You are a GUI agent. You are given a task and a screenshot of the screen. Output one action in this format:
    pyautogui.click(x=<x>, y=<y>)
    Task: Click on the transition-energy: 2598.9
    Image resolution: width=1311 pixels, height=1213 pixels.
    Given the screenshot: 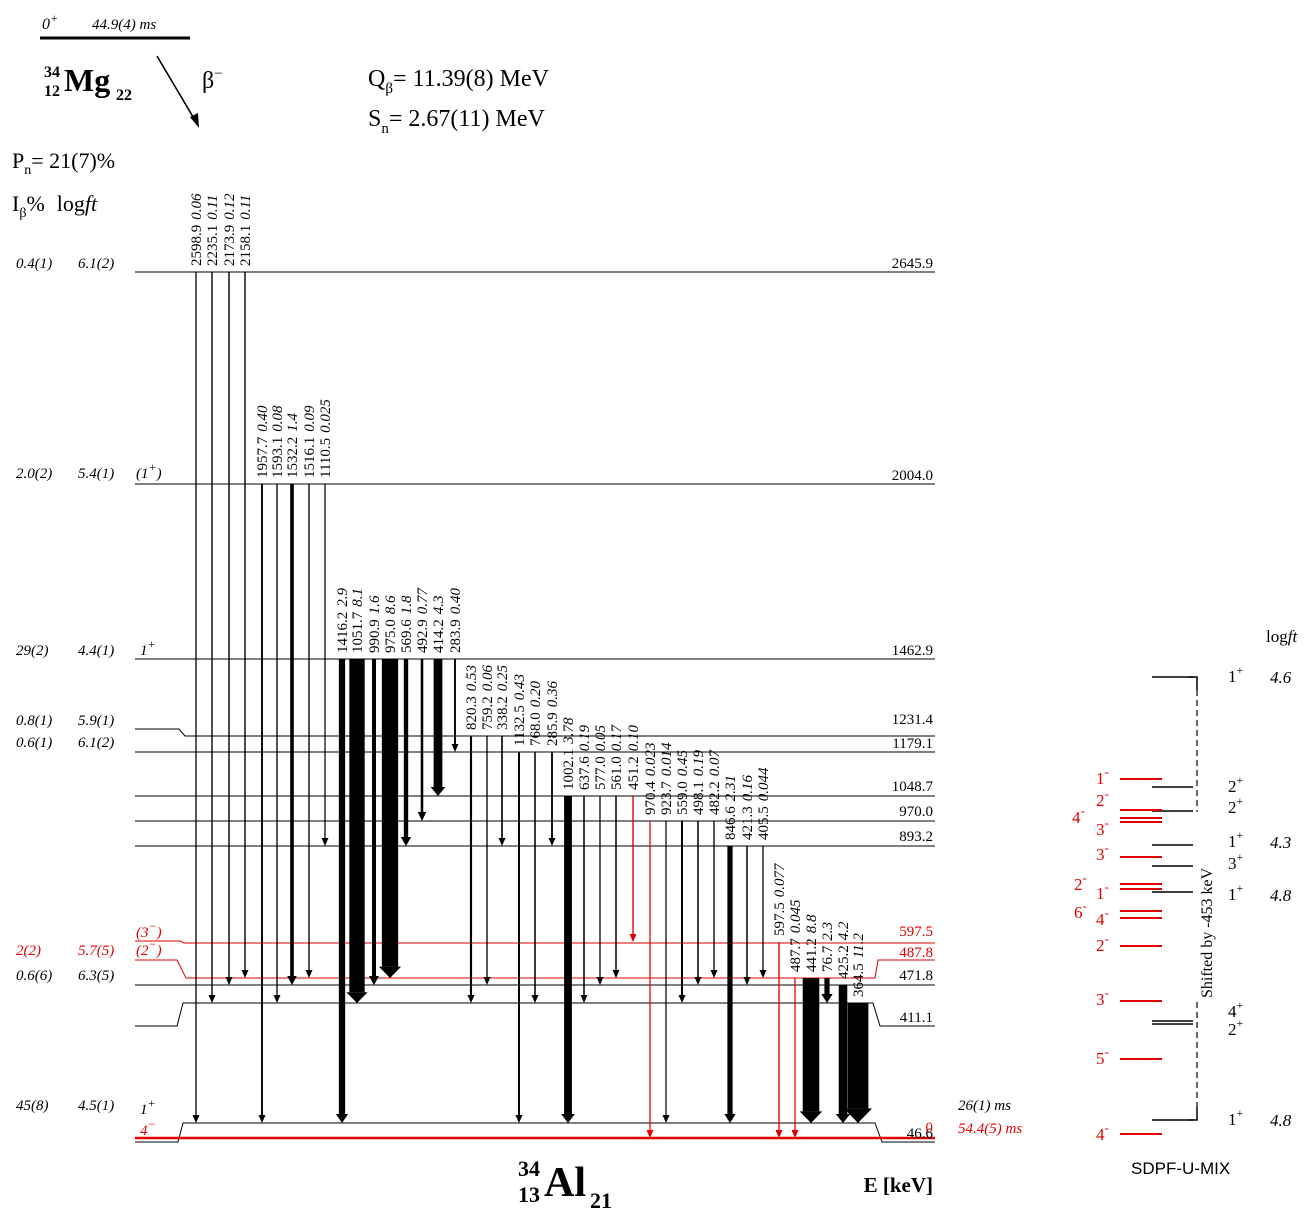 What is the action you would take?
    pyautogui.click(x=197, y=245)
    